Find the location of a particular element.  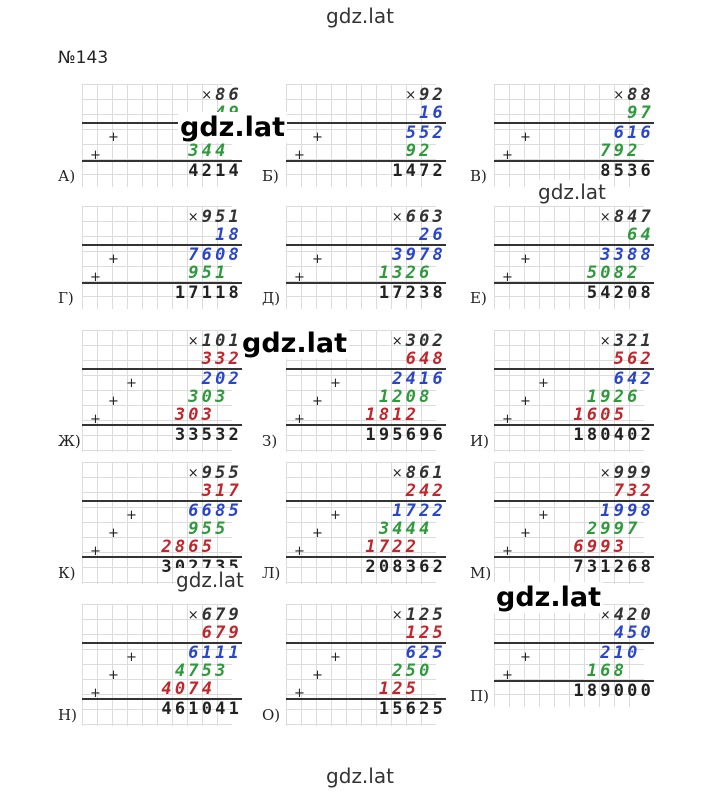

calc-row: 303 is located at coordinates (208, 415).